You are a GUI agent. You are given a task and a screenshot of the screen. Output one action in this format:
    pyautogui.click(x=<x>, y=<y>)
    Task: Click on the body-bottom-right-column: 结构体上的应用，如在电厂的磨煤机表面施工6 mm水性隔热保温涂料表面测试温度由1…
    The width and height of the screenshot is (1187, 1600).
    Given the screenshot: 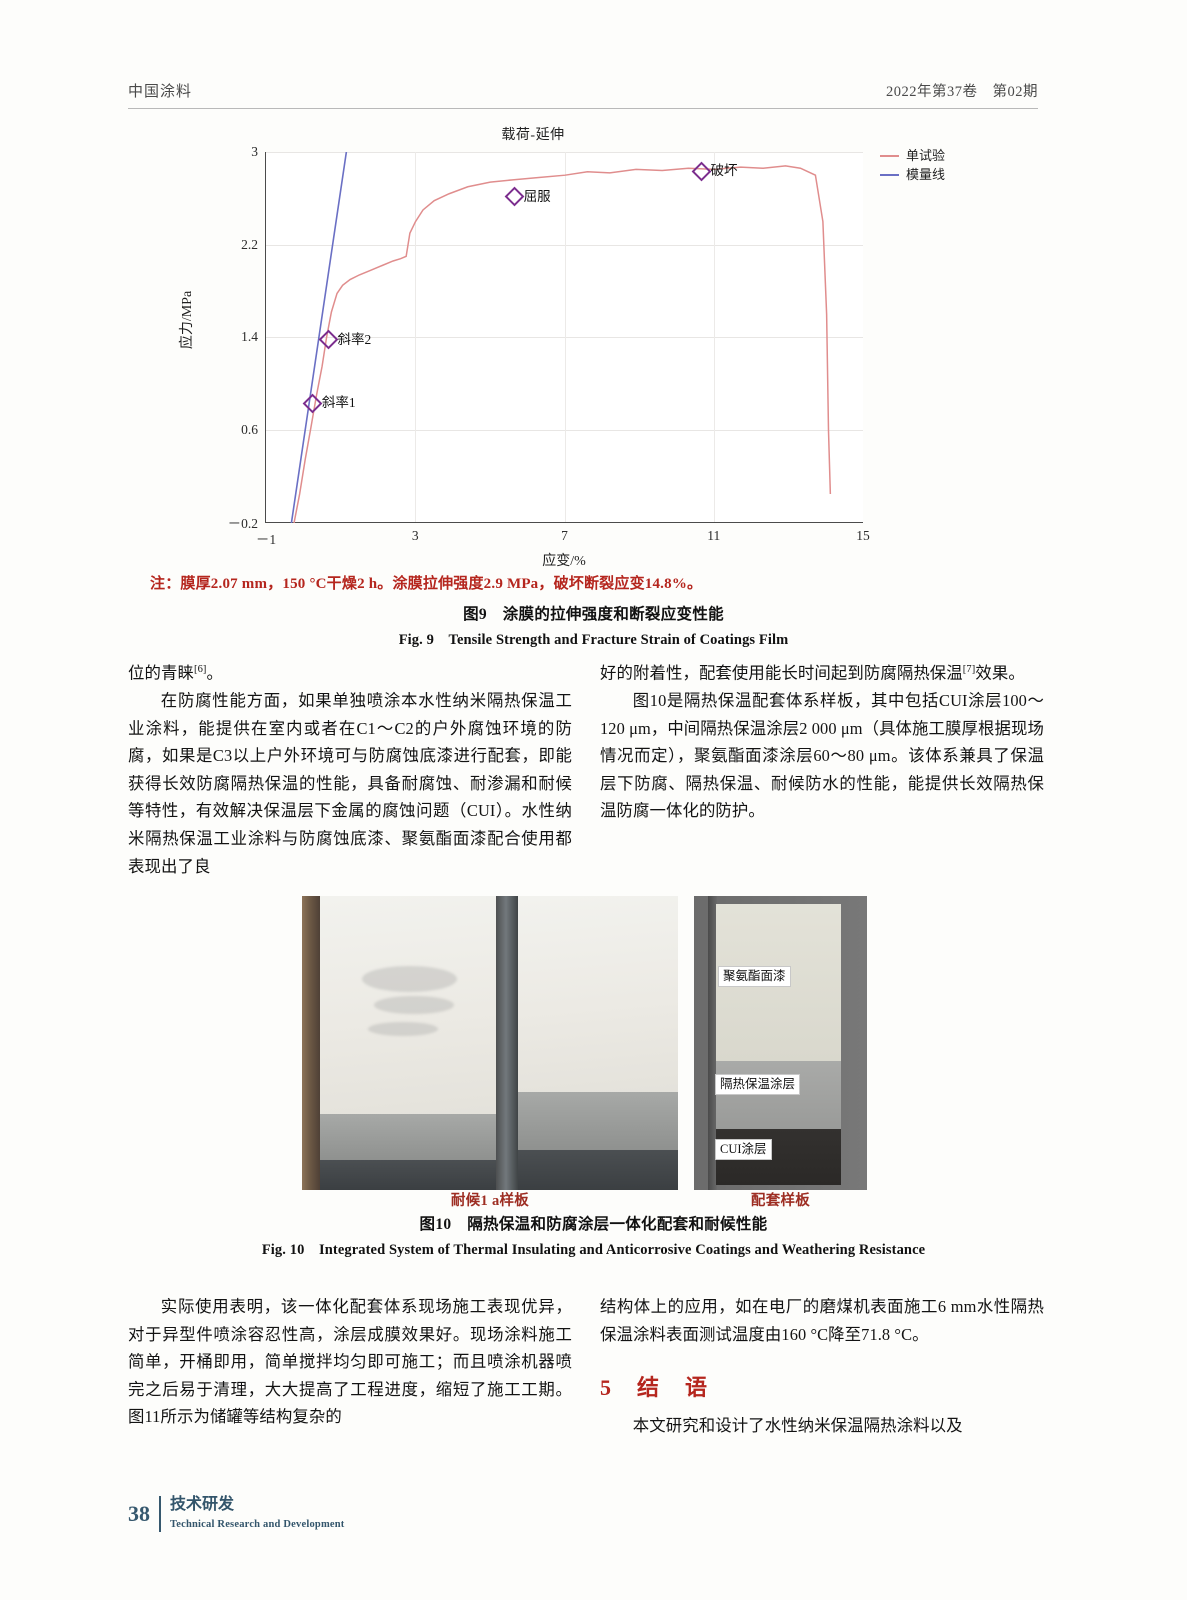 What is the action you would take?
    pyautogui.click(x=822, y=1320)
    